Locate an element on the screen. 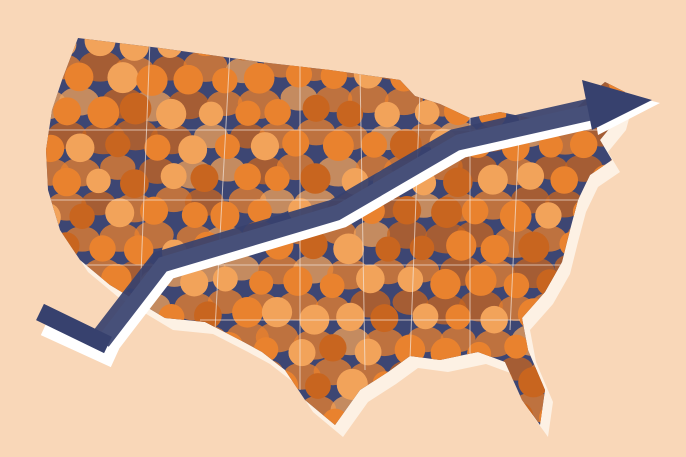  arrowhead is located at coordinates (617, 105).